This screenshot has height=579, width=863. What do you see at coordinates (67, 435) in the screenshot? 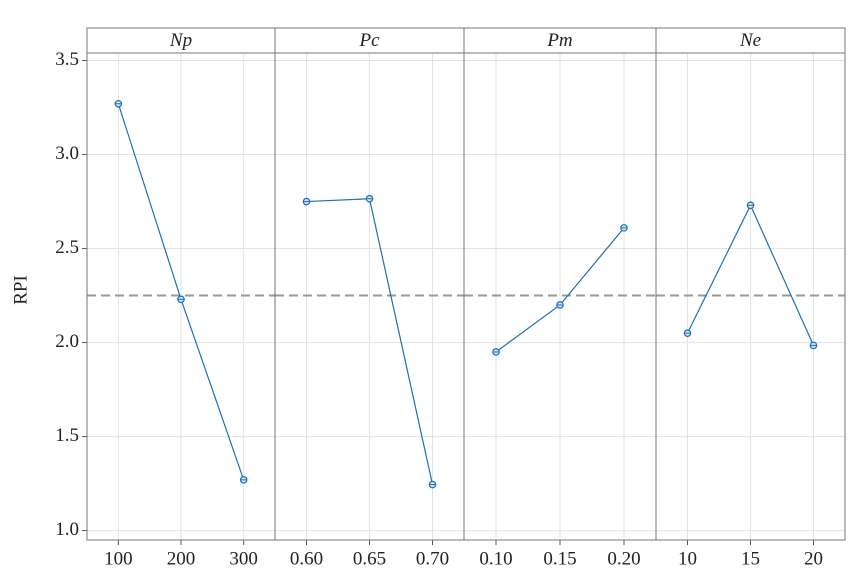
I see `y-tick-label: 1.5` at bounding box center [67, 435].